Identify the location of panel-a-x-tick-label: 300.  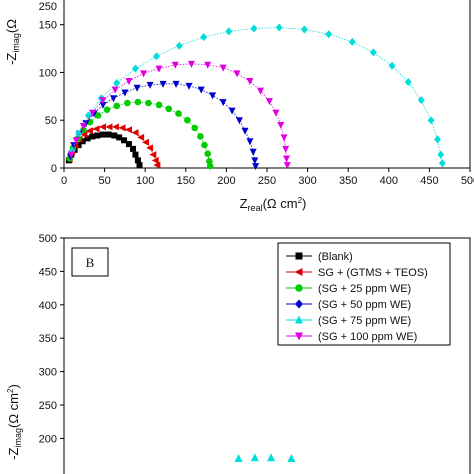
(307, 181).